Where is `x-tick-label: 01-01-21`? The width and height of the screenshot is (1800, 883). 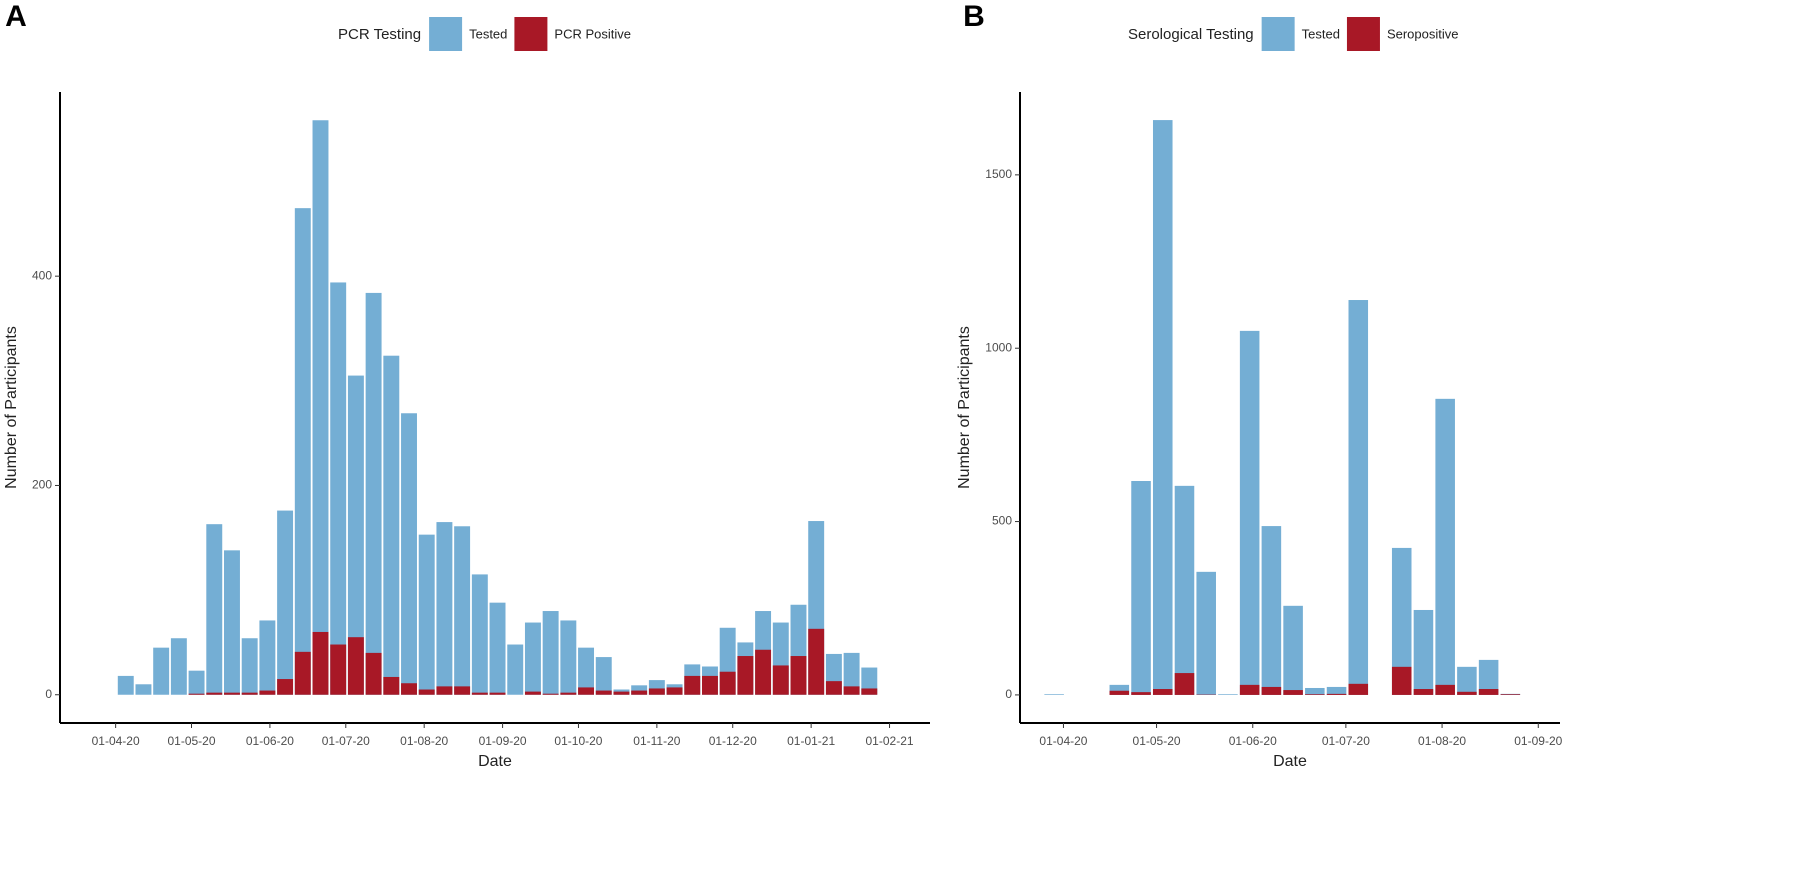 x-tick-label: 01-01-21 is located at coordinates (811, 741).